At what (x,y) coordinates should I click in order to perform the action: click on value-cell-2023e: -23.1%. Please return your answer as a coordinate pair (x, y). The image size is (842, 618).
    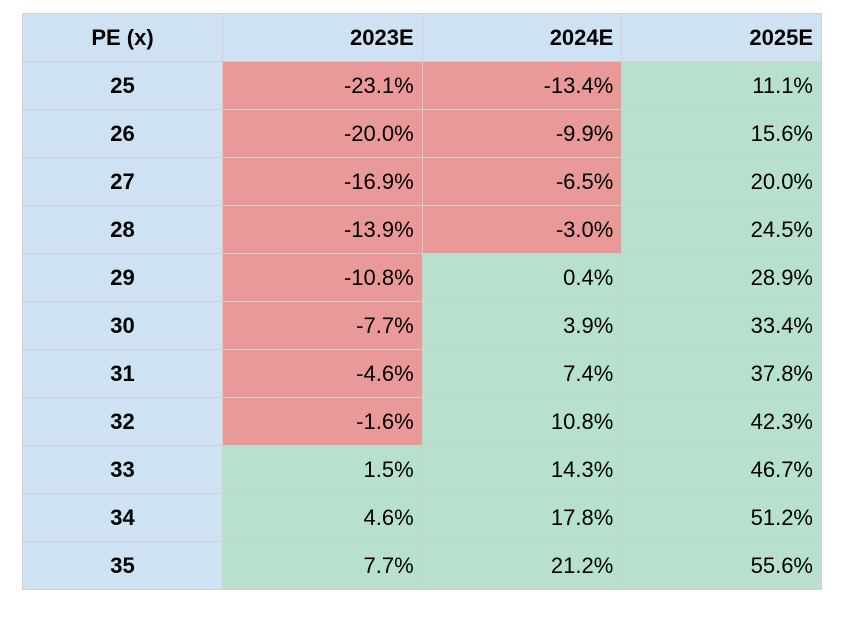
    Looking at the image, I should click on (322, 85).